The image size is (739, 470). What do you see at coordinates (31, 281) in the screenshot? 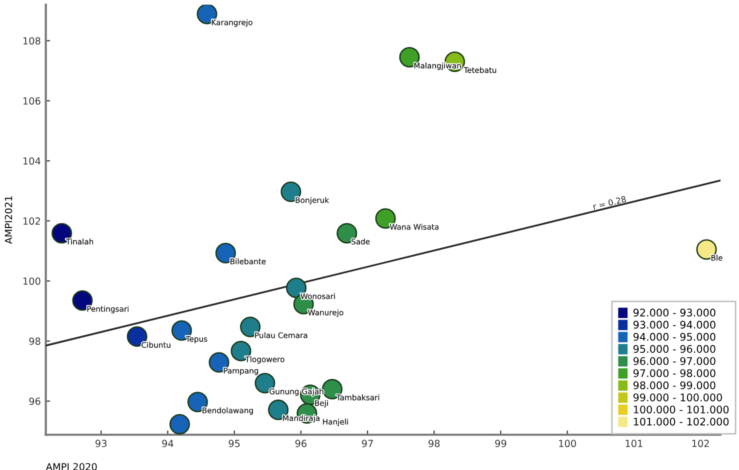
I see `y-tick-label: 100` at bounding box center [31, 281].